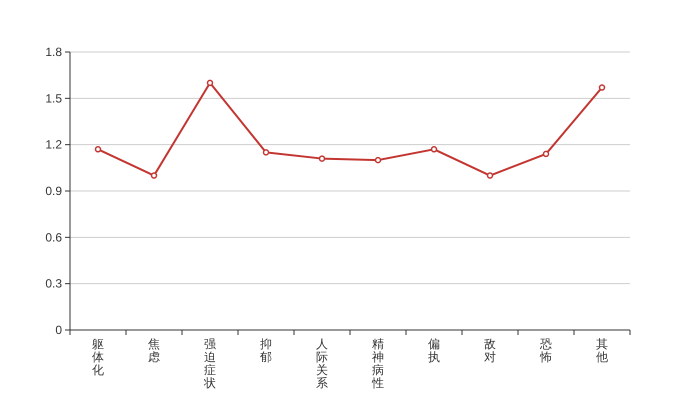 The image size is (700, 400). What do you see at coordinates (53, 237) in the screenshot?
I see `y-tick-label: 0.6` at bounding box center [53, 237].